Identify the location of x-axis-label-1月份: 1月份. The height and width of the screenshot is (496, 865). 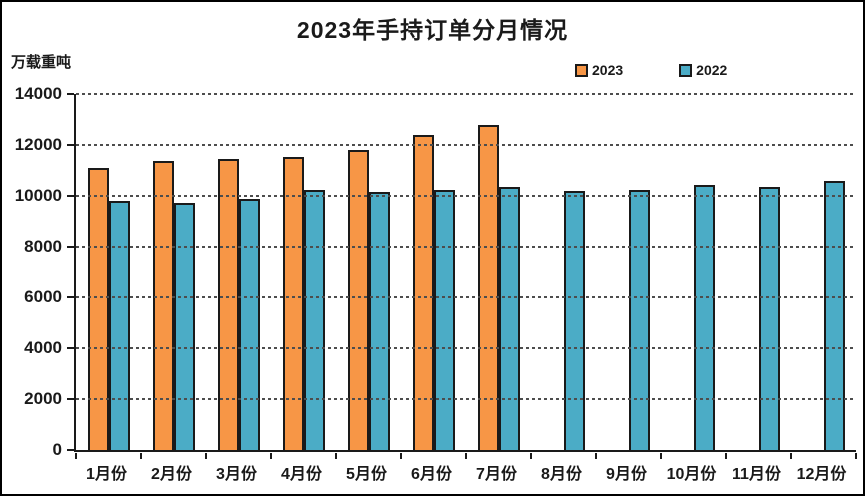
(106, 474).